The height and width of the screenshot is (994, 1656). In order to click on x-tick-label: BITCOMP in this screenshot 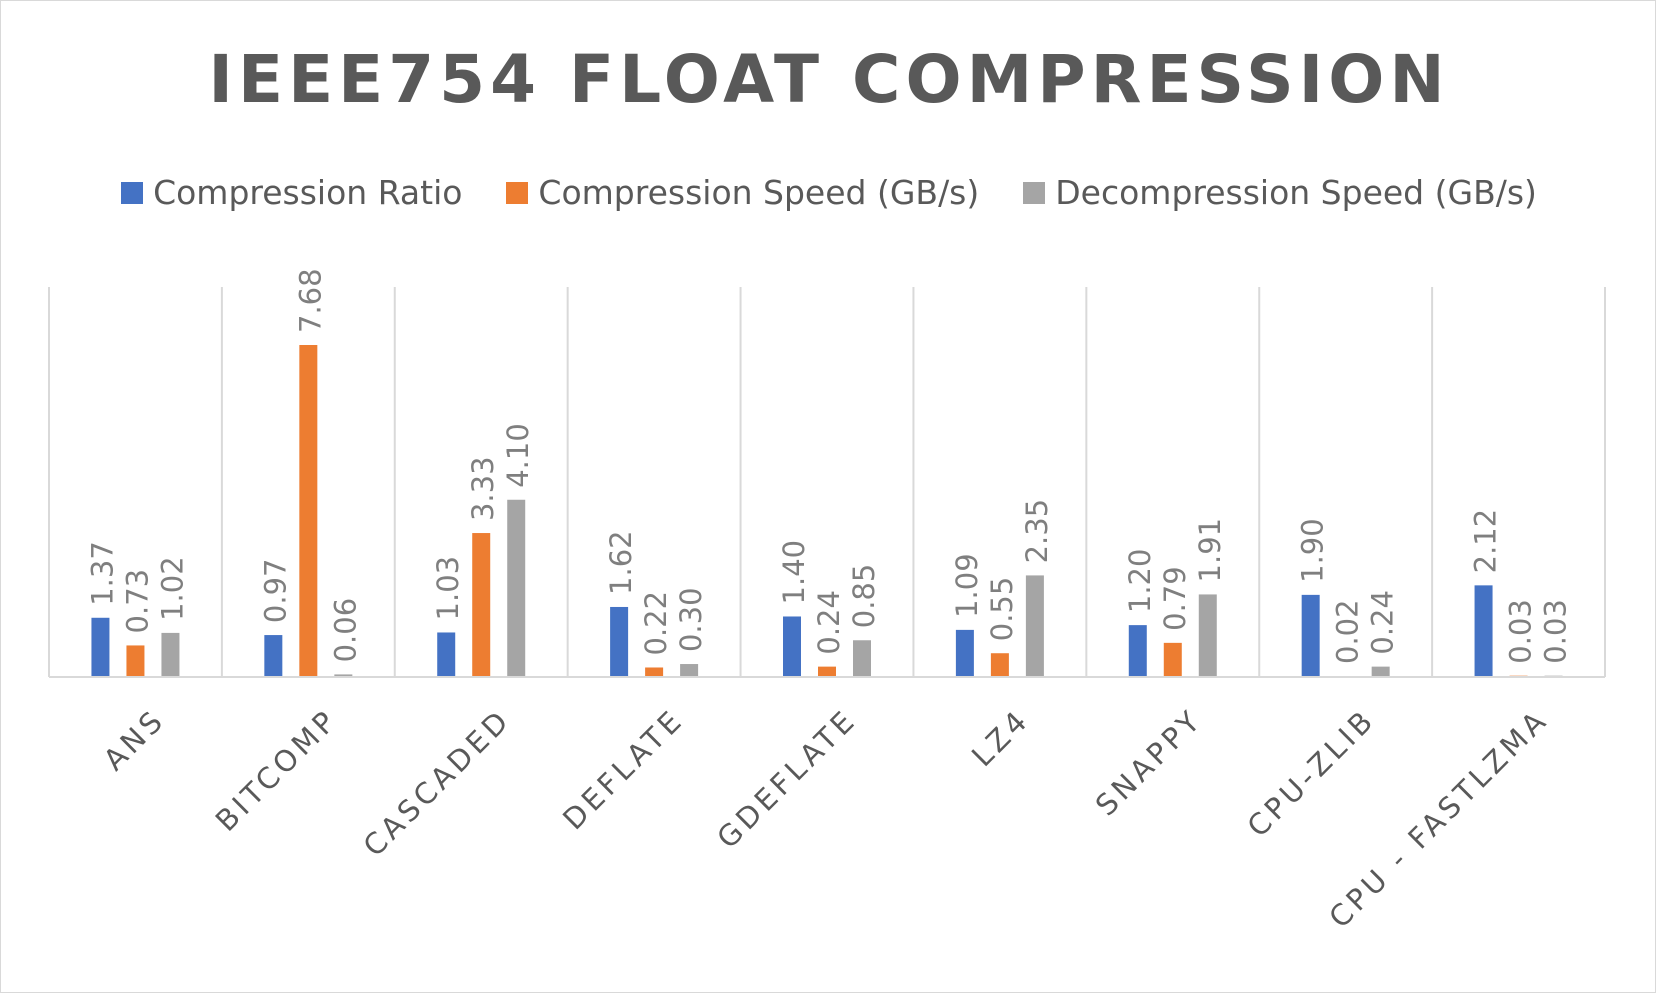, I will do `click(277, 770)`.